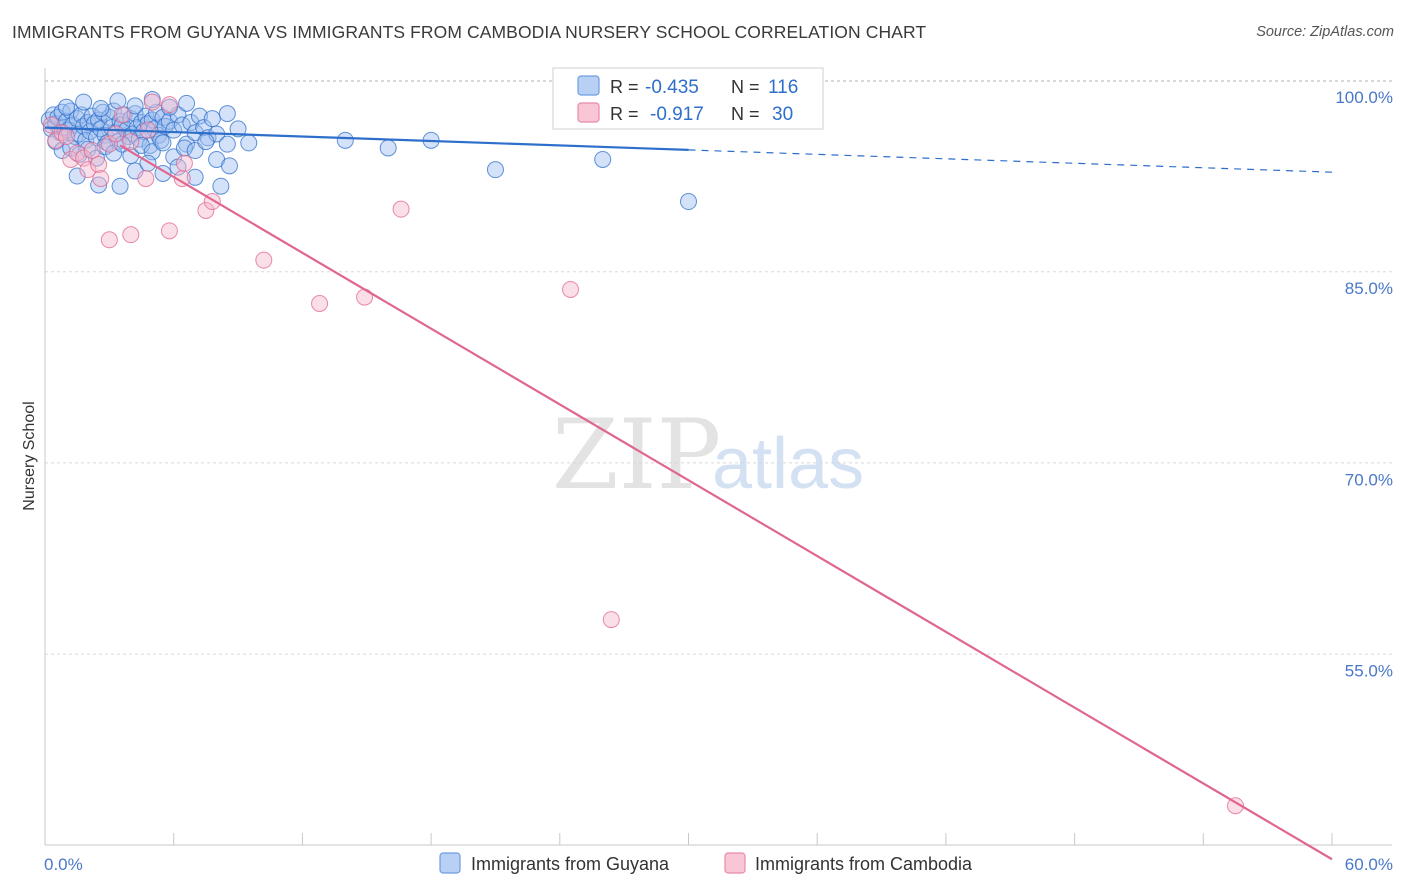  Describe the element at coordinates (624, 87) in the screenshot. I see `stats-guyana-r-label: R =` at that location.